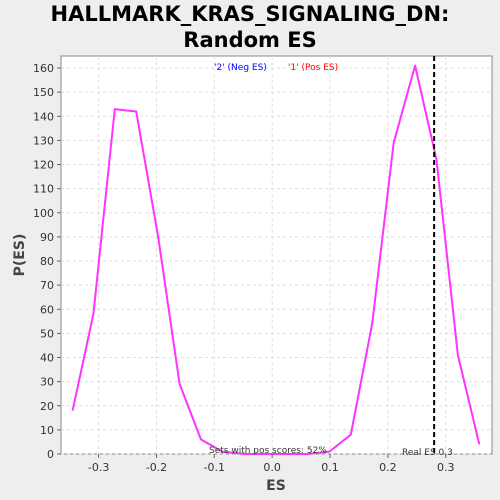  Describe the element at coordinates (47, 237) in the screenshot. I see `y-tick-label: 90` at that location.